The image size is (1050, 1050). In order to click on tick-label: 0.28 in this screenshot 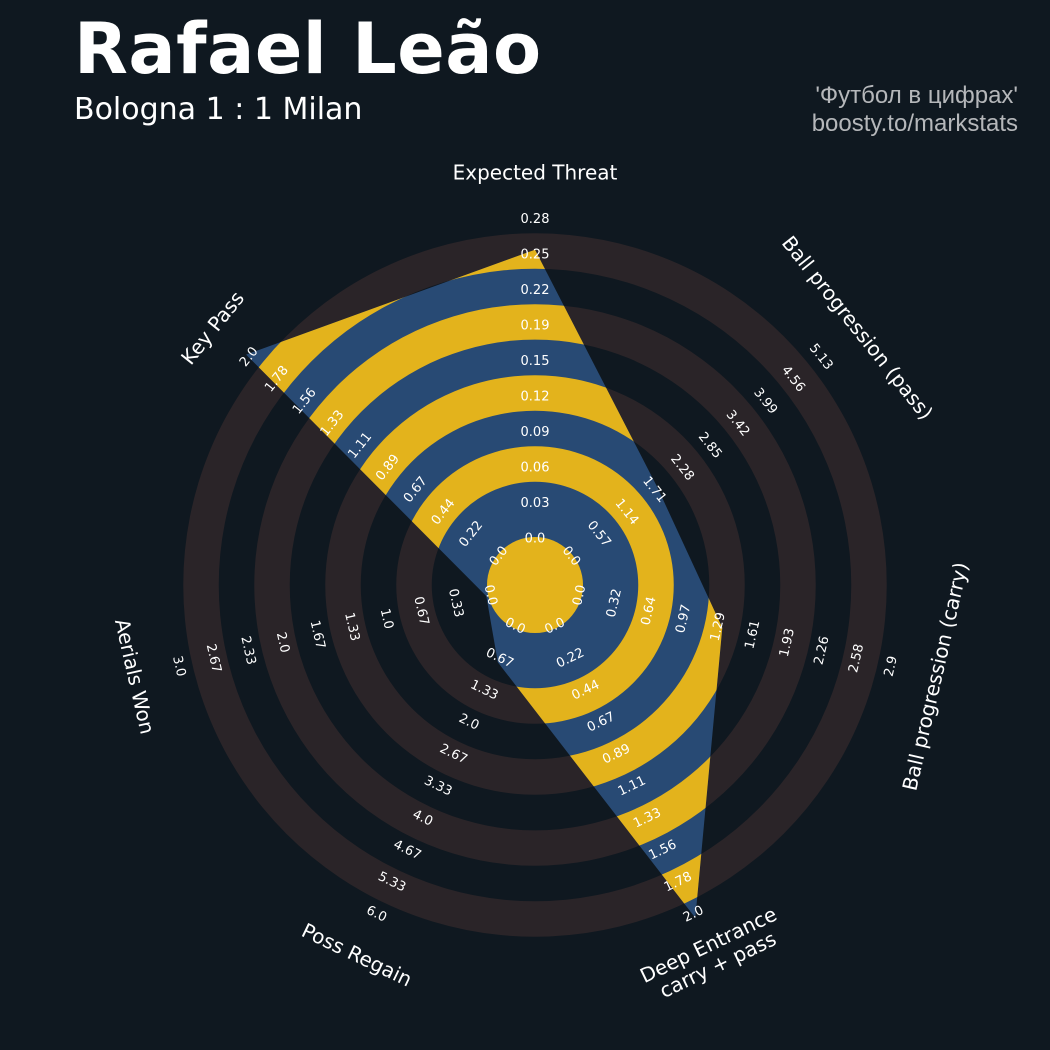, I will do `click(535, 219)`.